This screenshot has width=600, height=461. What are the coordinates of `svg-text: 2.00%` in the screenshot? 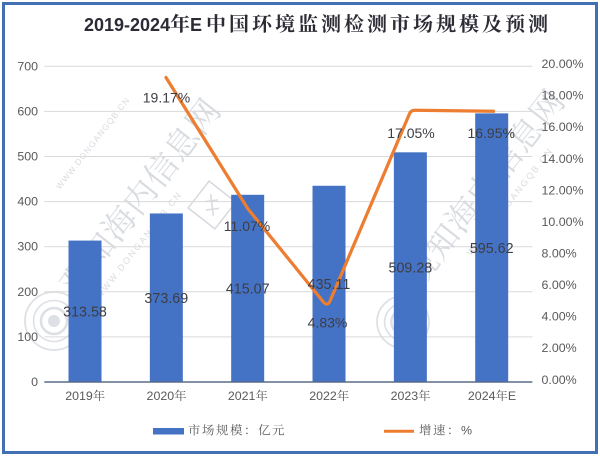 It's located at (559, 348).